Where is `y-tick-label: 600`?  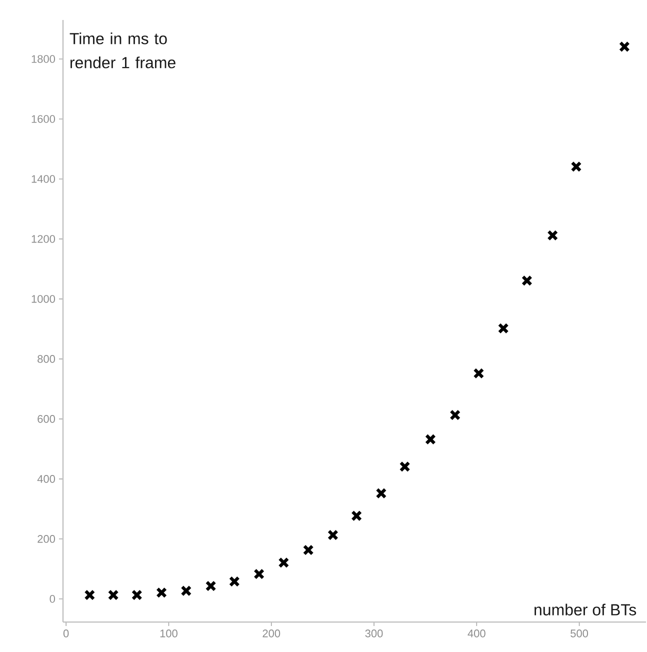
y-tick-label: 600 is located at coordinates (47, 419).